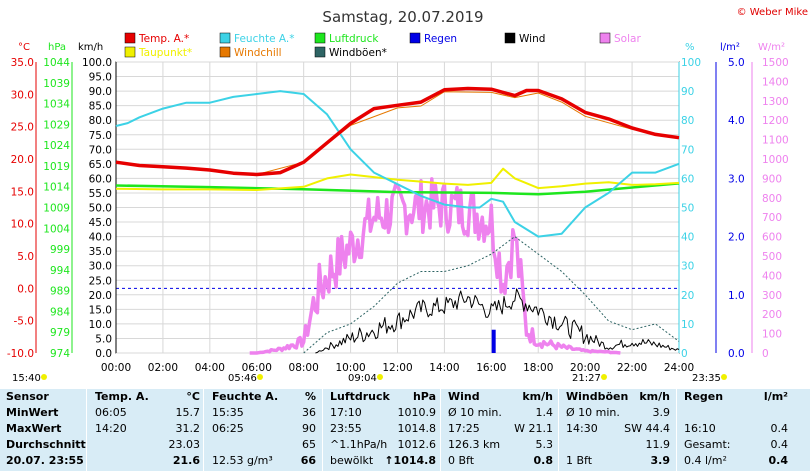 This screenshot has width=810, height=471. What do you see at coordinates (474, 444) in the screenshot?
I see `table-cell: 126.3 km` at bounding box center [474, 444].